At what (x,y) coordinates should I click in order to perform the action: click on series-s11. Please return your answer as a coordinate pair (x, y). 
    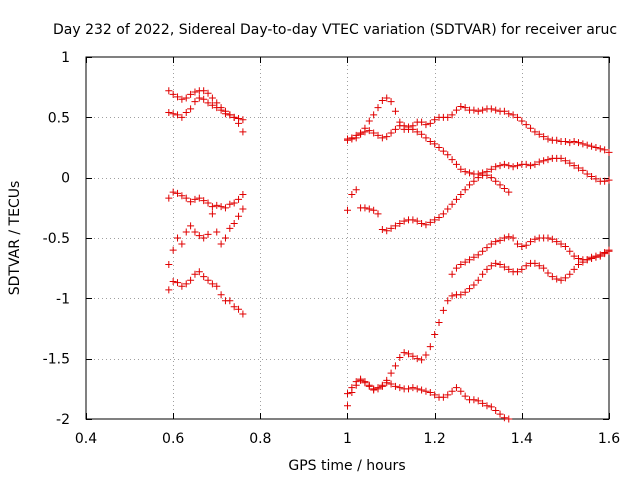
    Looking at the image, I should click on (530, 255).